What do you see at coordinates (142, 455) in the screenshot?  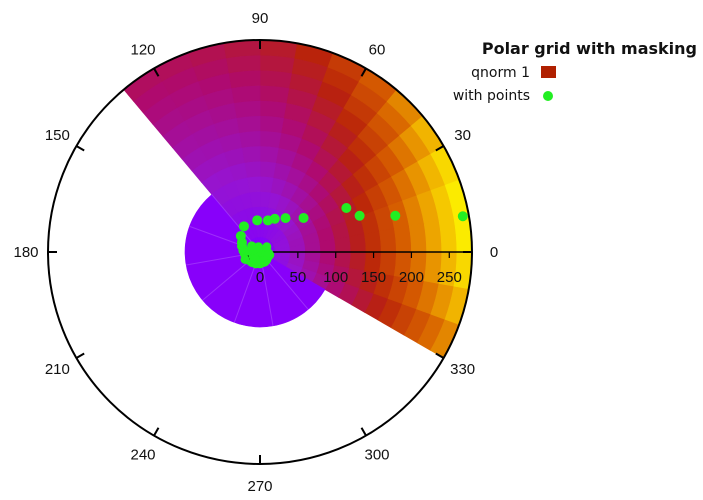 I see `angle-tick-label: 240` at bounding box center [142, 455].